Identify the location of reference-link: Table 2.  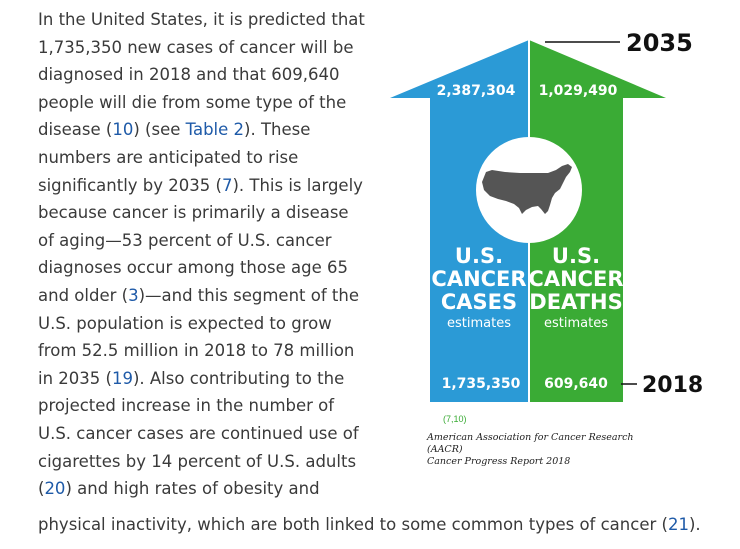
(215, 130).